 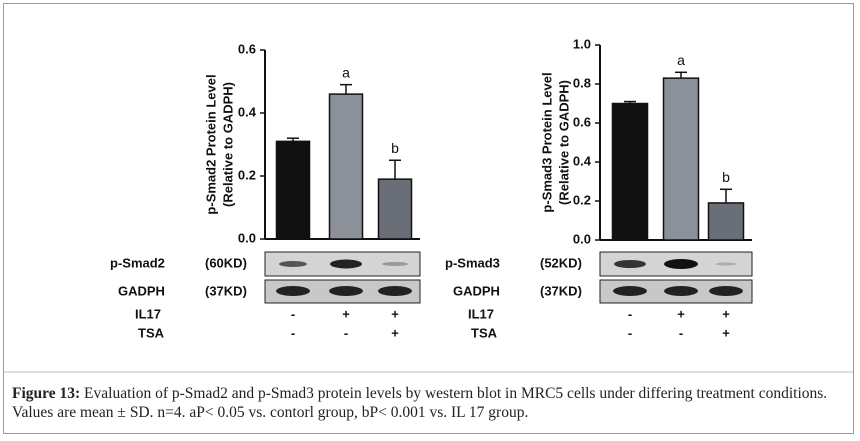 What do you see at coordinates (508, 277) in the screenshot?
I see `blot-images` at bounding box center [508, 277].